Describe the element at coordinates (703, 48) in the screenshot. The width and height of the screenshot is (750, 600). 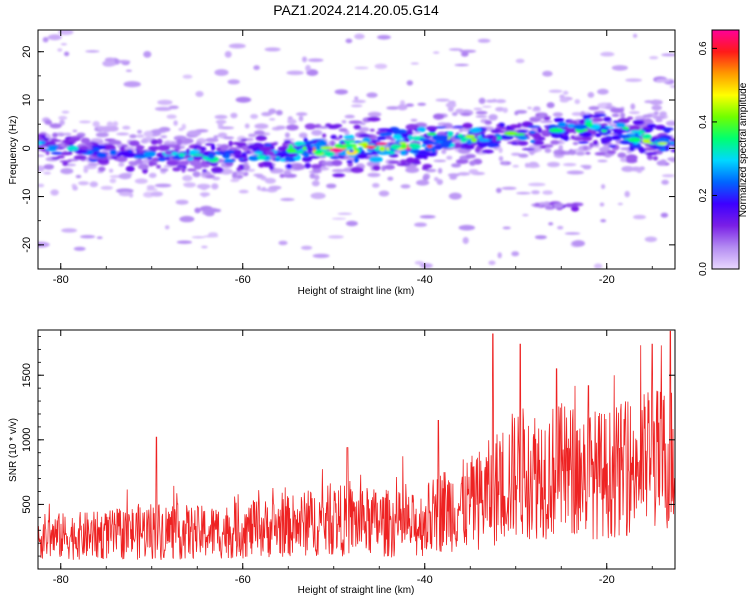
I see `colorbar-tick-label: 0.6` at that location.